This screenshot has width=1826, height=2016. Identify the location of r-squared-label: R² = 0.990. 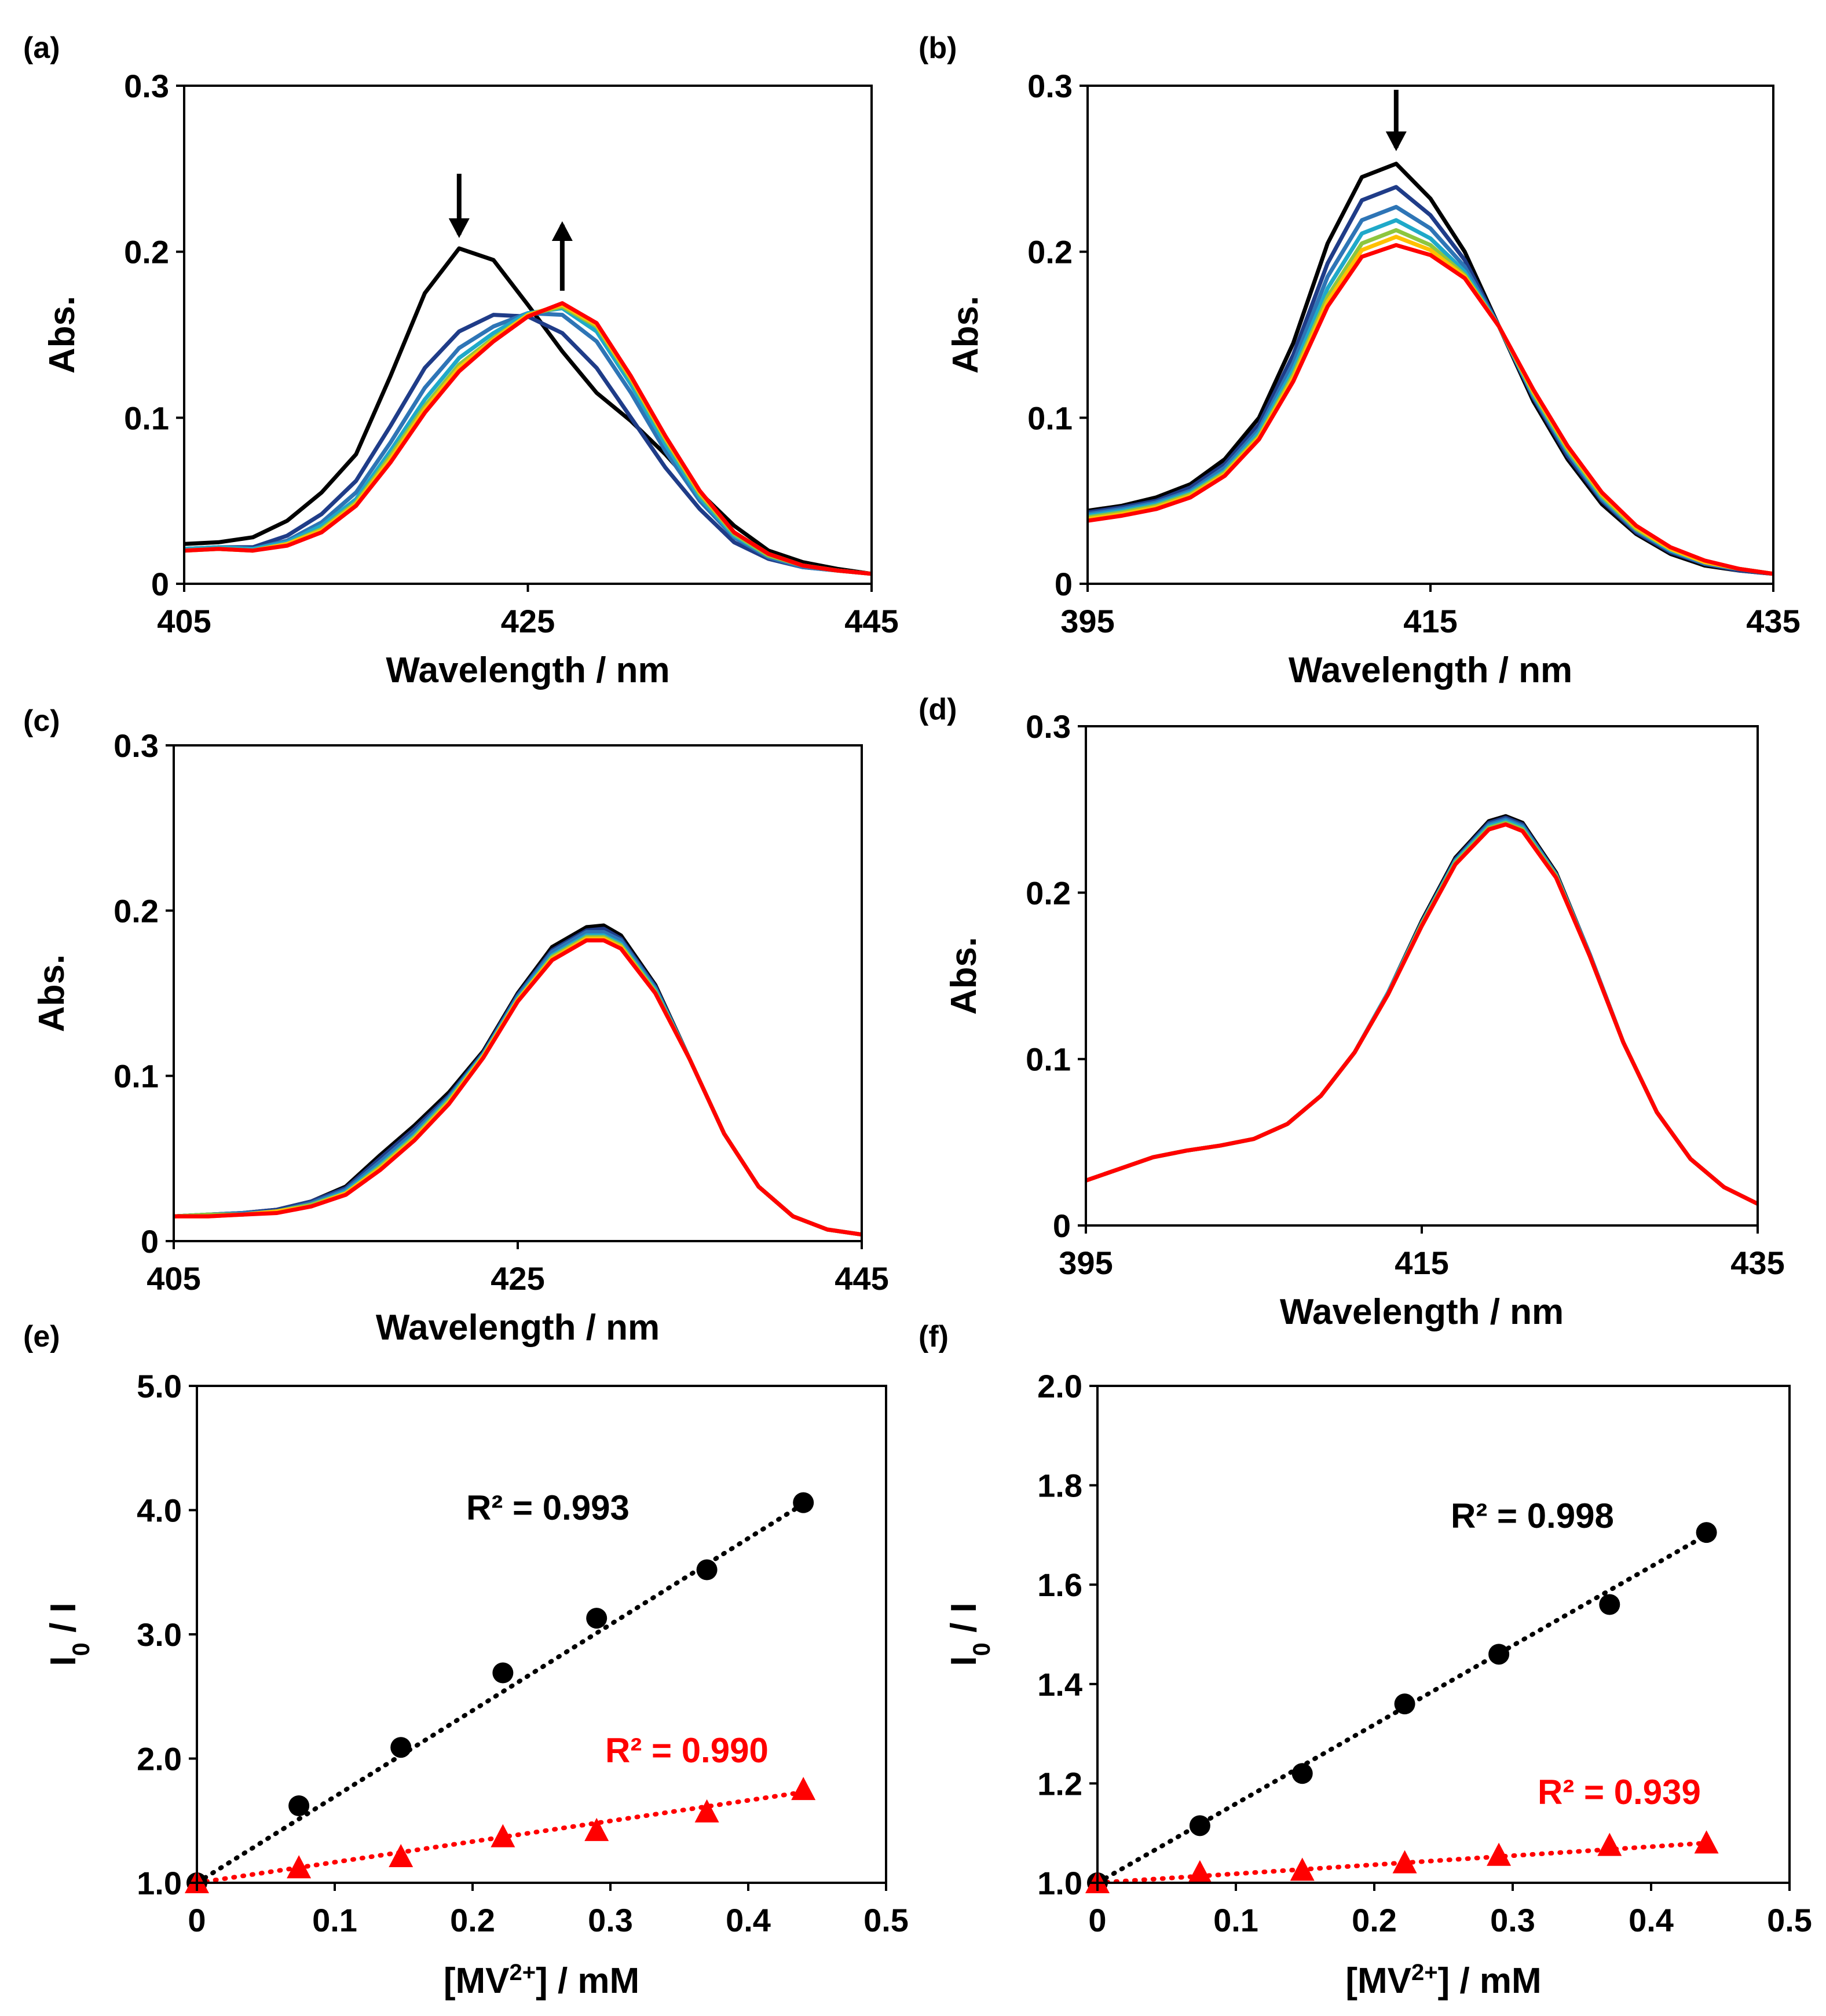
(687, 1750).